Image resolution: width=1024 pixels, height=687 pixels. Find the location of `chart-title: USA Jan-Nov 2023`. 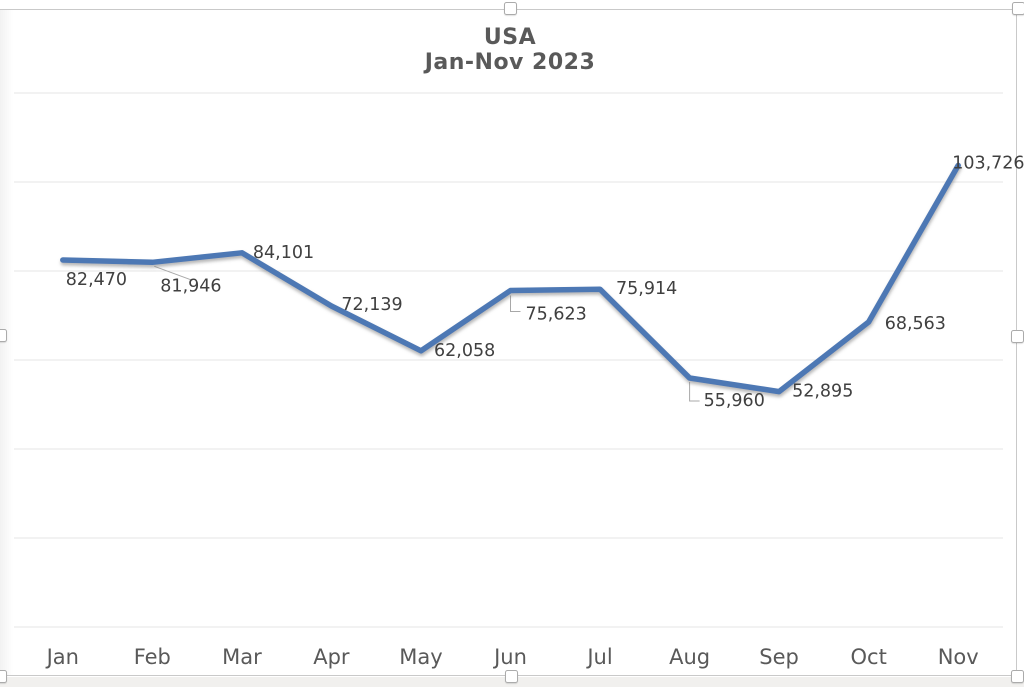

chart-title: USA Jan-Nov 2023 is located at coordinates (510, 50).